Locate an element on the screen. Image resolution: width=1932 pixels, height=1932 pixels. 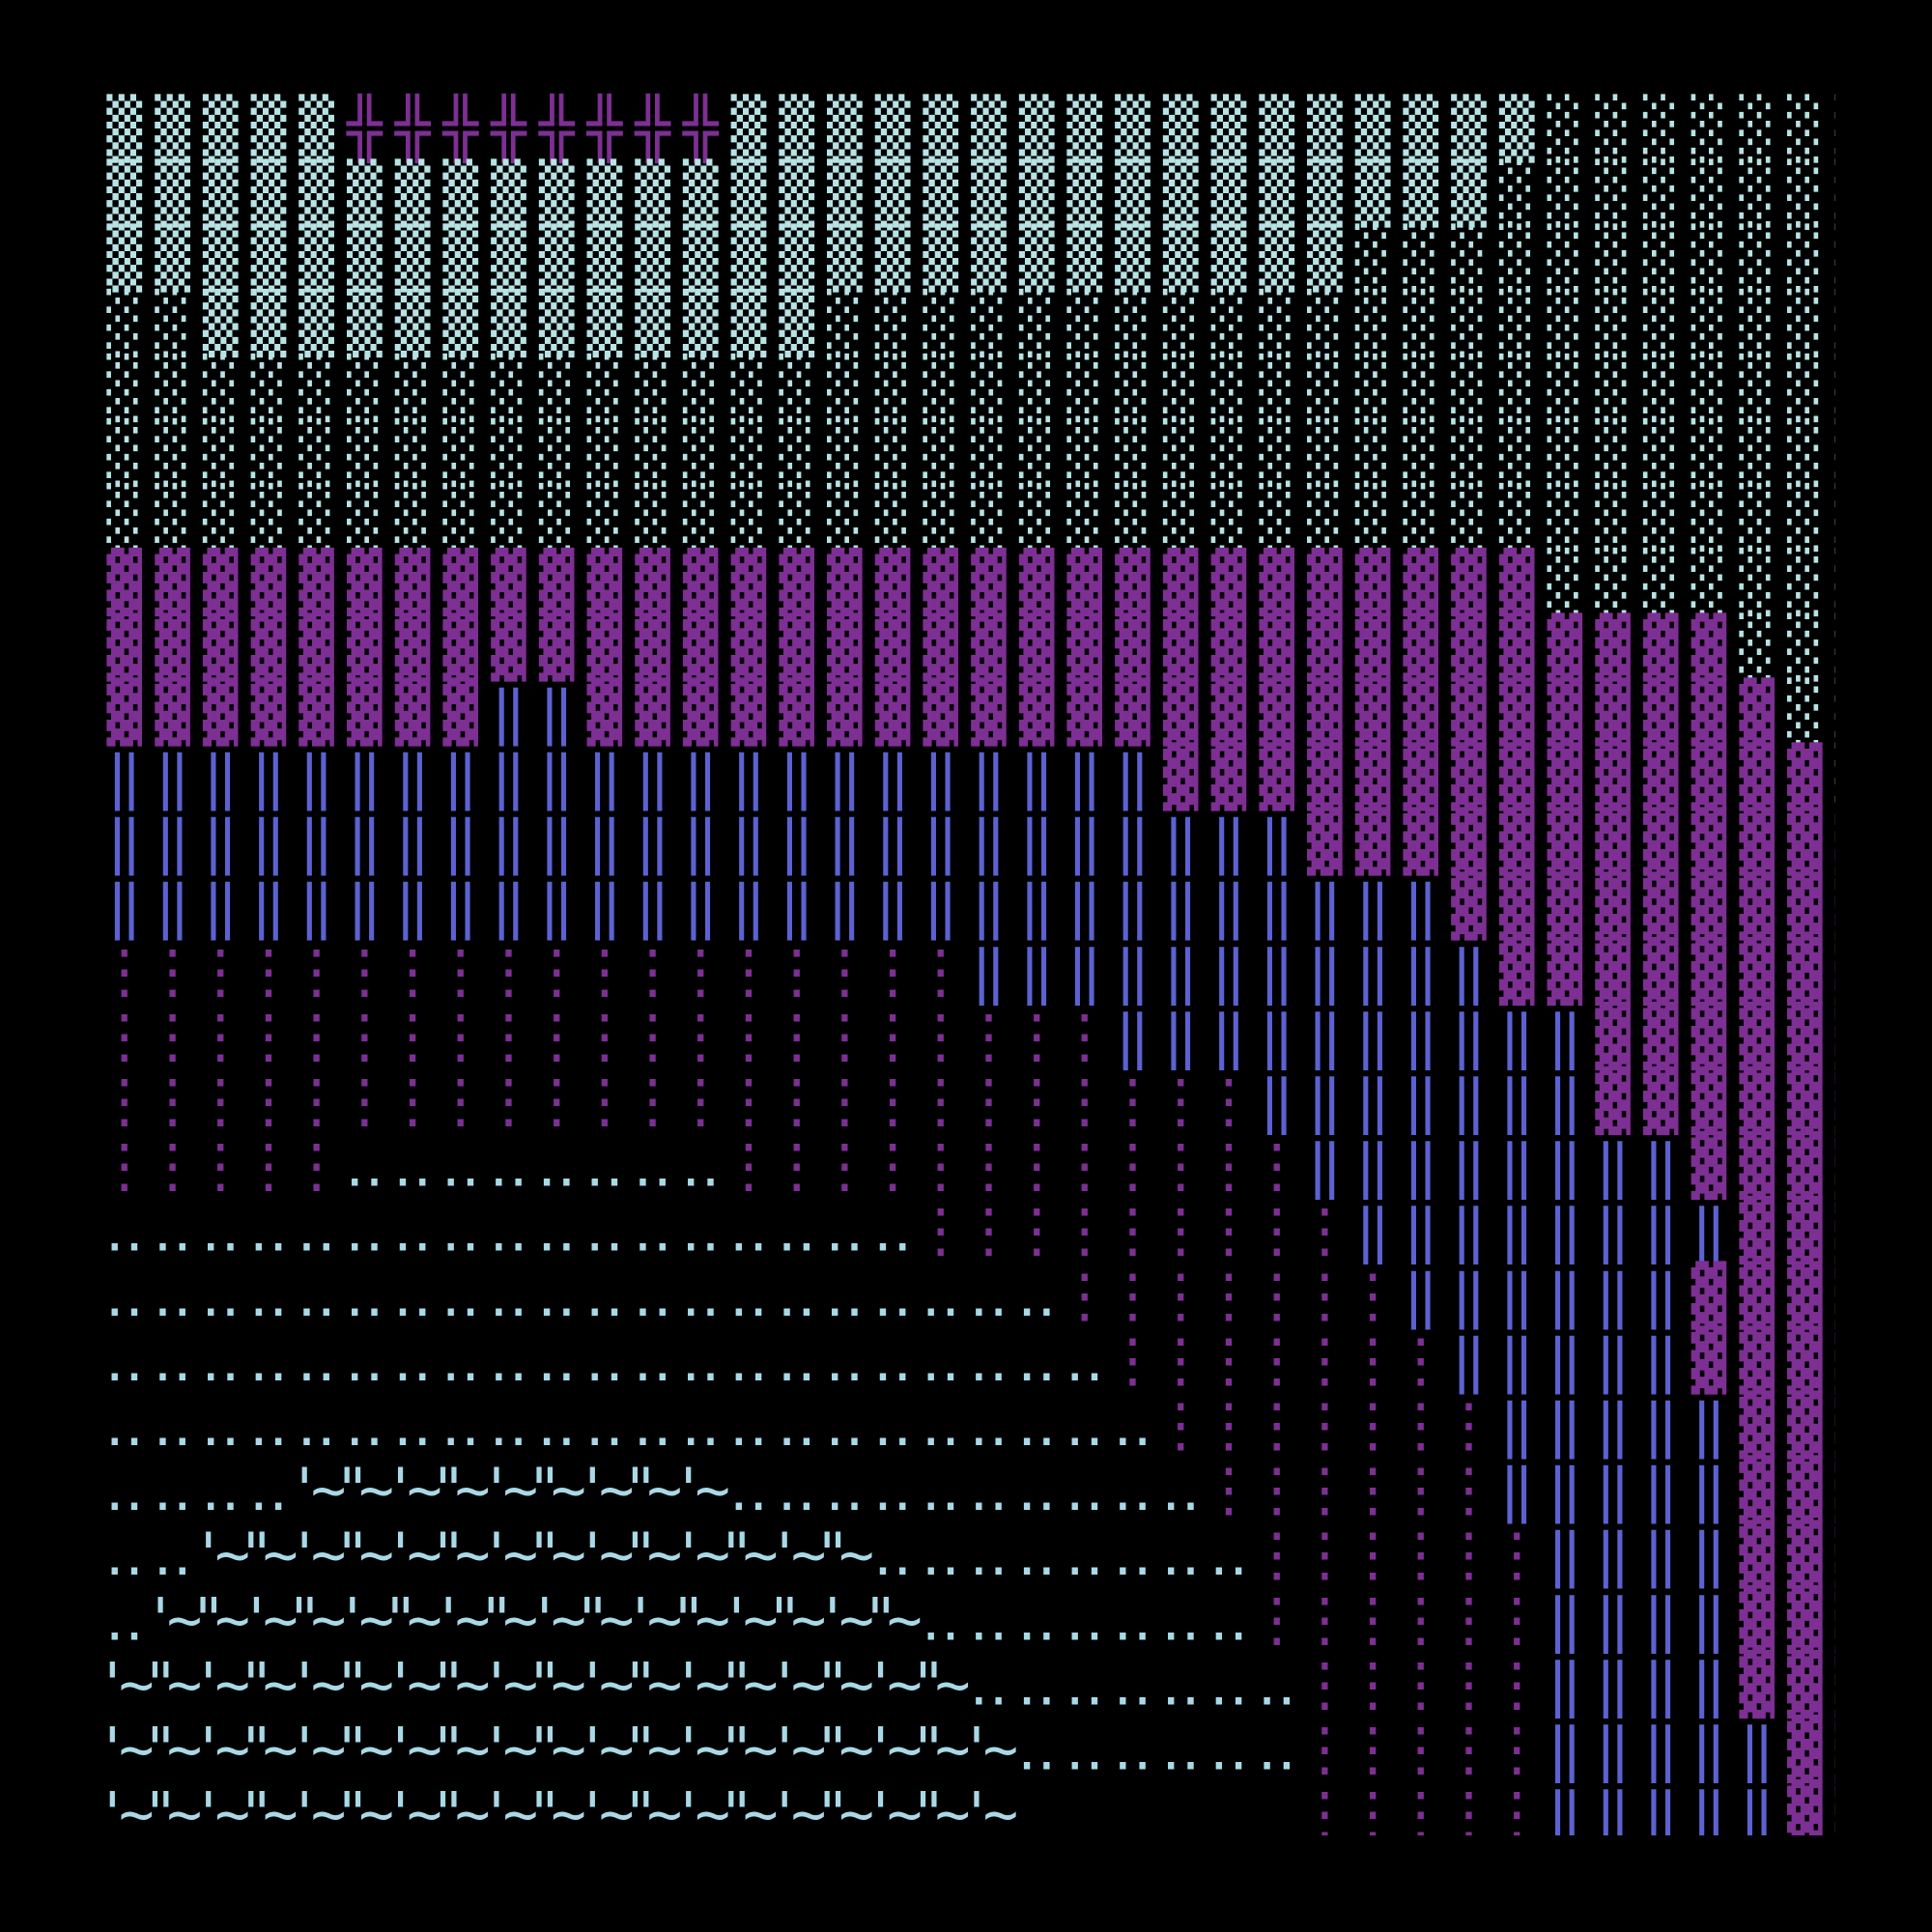
glyph-run: ‖‖‖‖‖‖‖ is located at coordinates (1420, 1101).